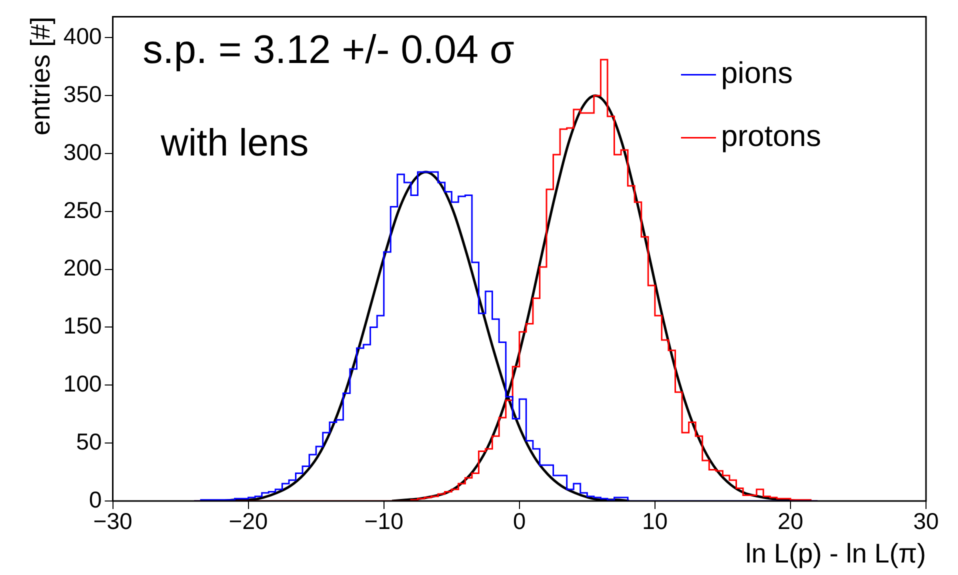 This screenshot has width=958, height=575. Describe the element at coordinates (82, 151) in the screenshot. I see `y-tick-label: 300` at that location.